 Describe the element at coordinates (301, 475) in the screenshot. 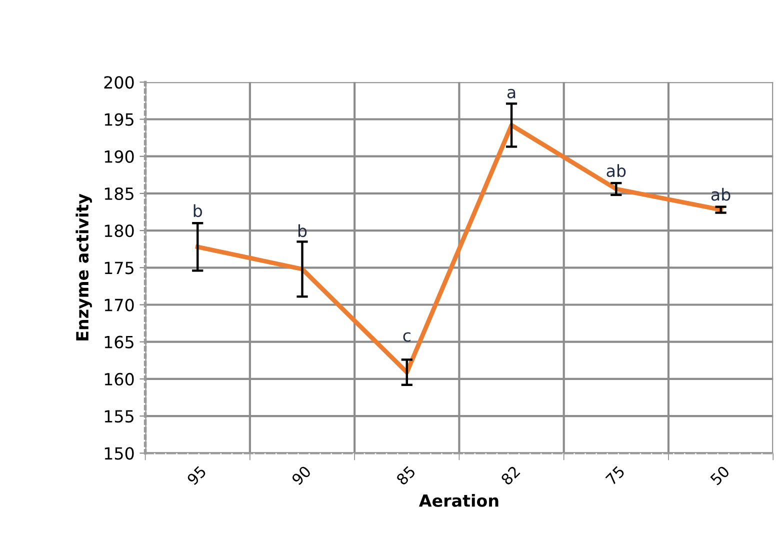

I see `x-tick-label: 90` at that location.